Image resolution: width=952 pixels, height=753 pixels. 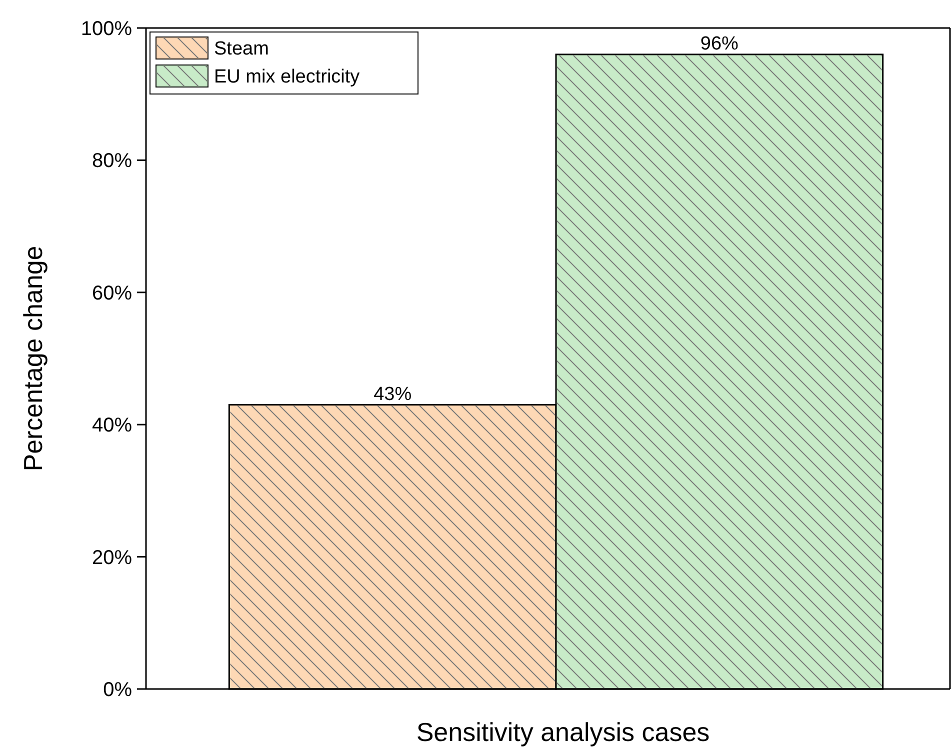 I want to click on y-tick-label: 20%, so click(x=112, y=557).